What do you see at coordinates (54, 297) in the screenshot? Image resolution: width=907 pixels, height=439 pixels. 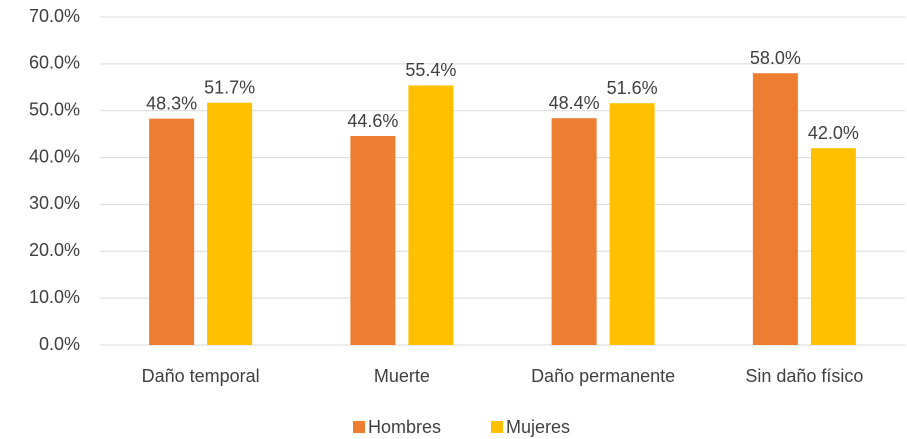 I see `y-tick-label: 10.0%` at bounding box center [54, 297].